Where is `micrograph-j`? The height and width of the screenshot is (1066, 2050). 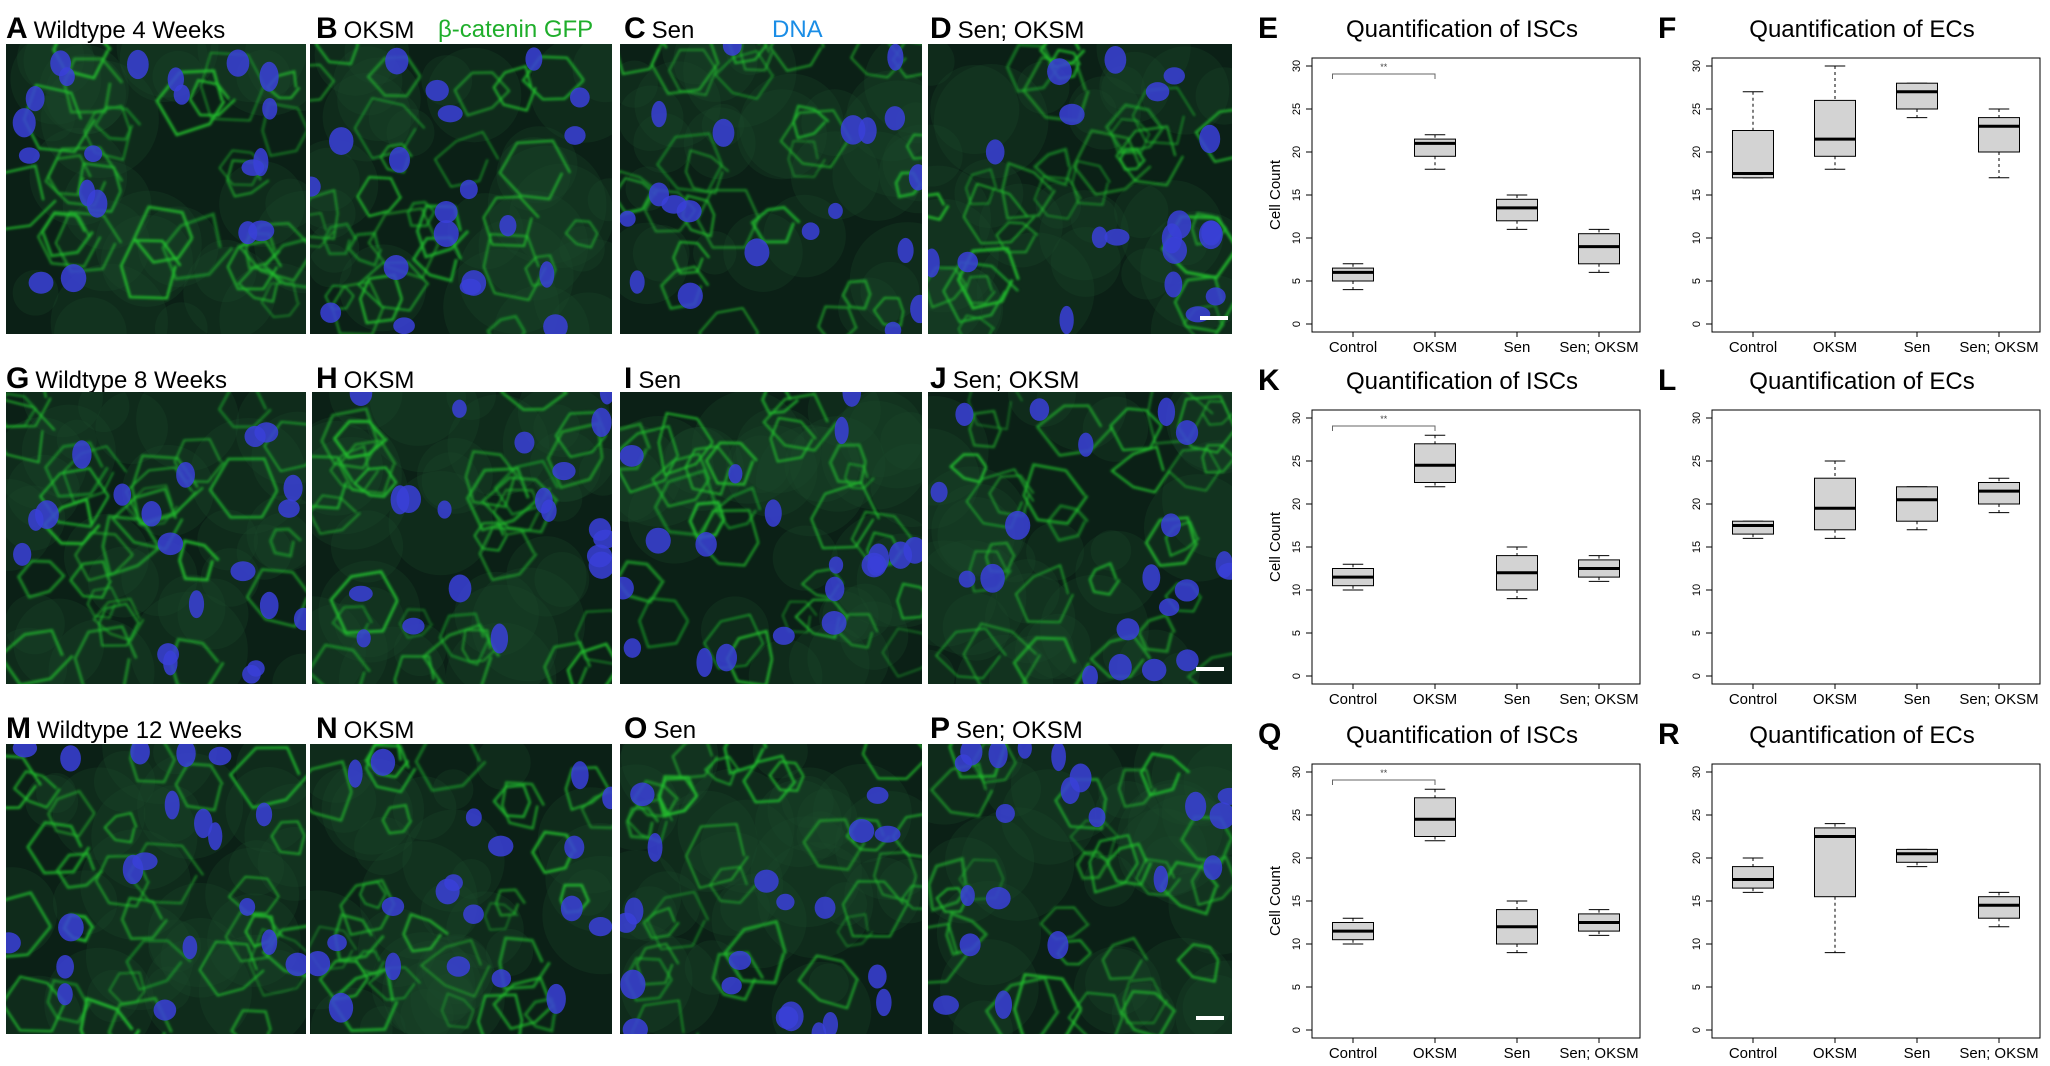
micrograph-j is located at coordinates (1080, 538).